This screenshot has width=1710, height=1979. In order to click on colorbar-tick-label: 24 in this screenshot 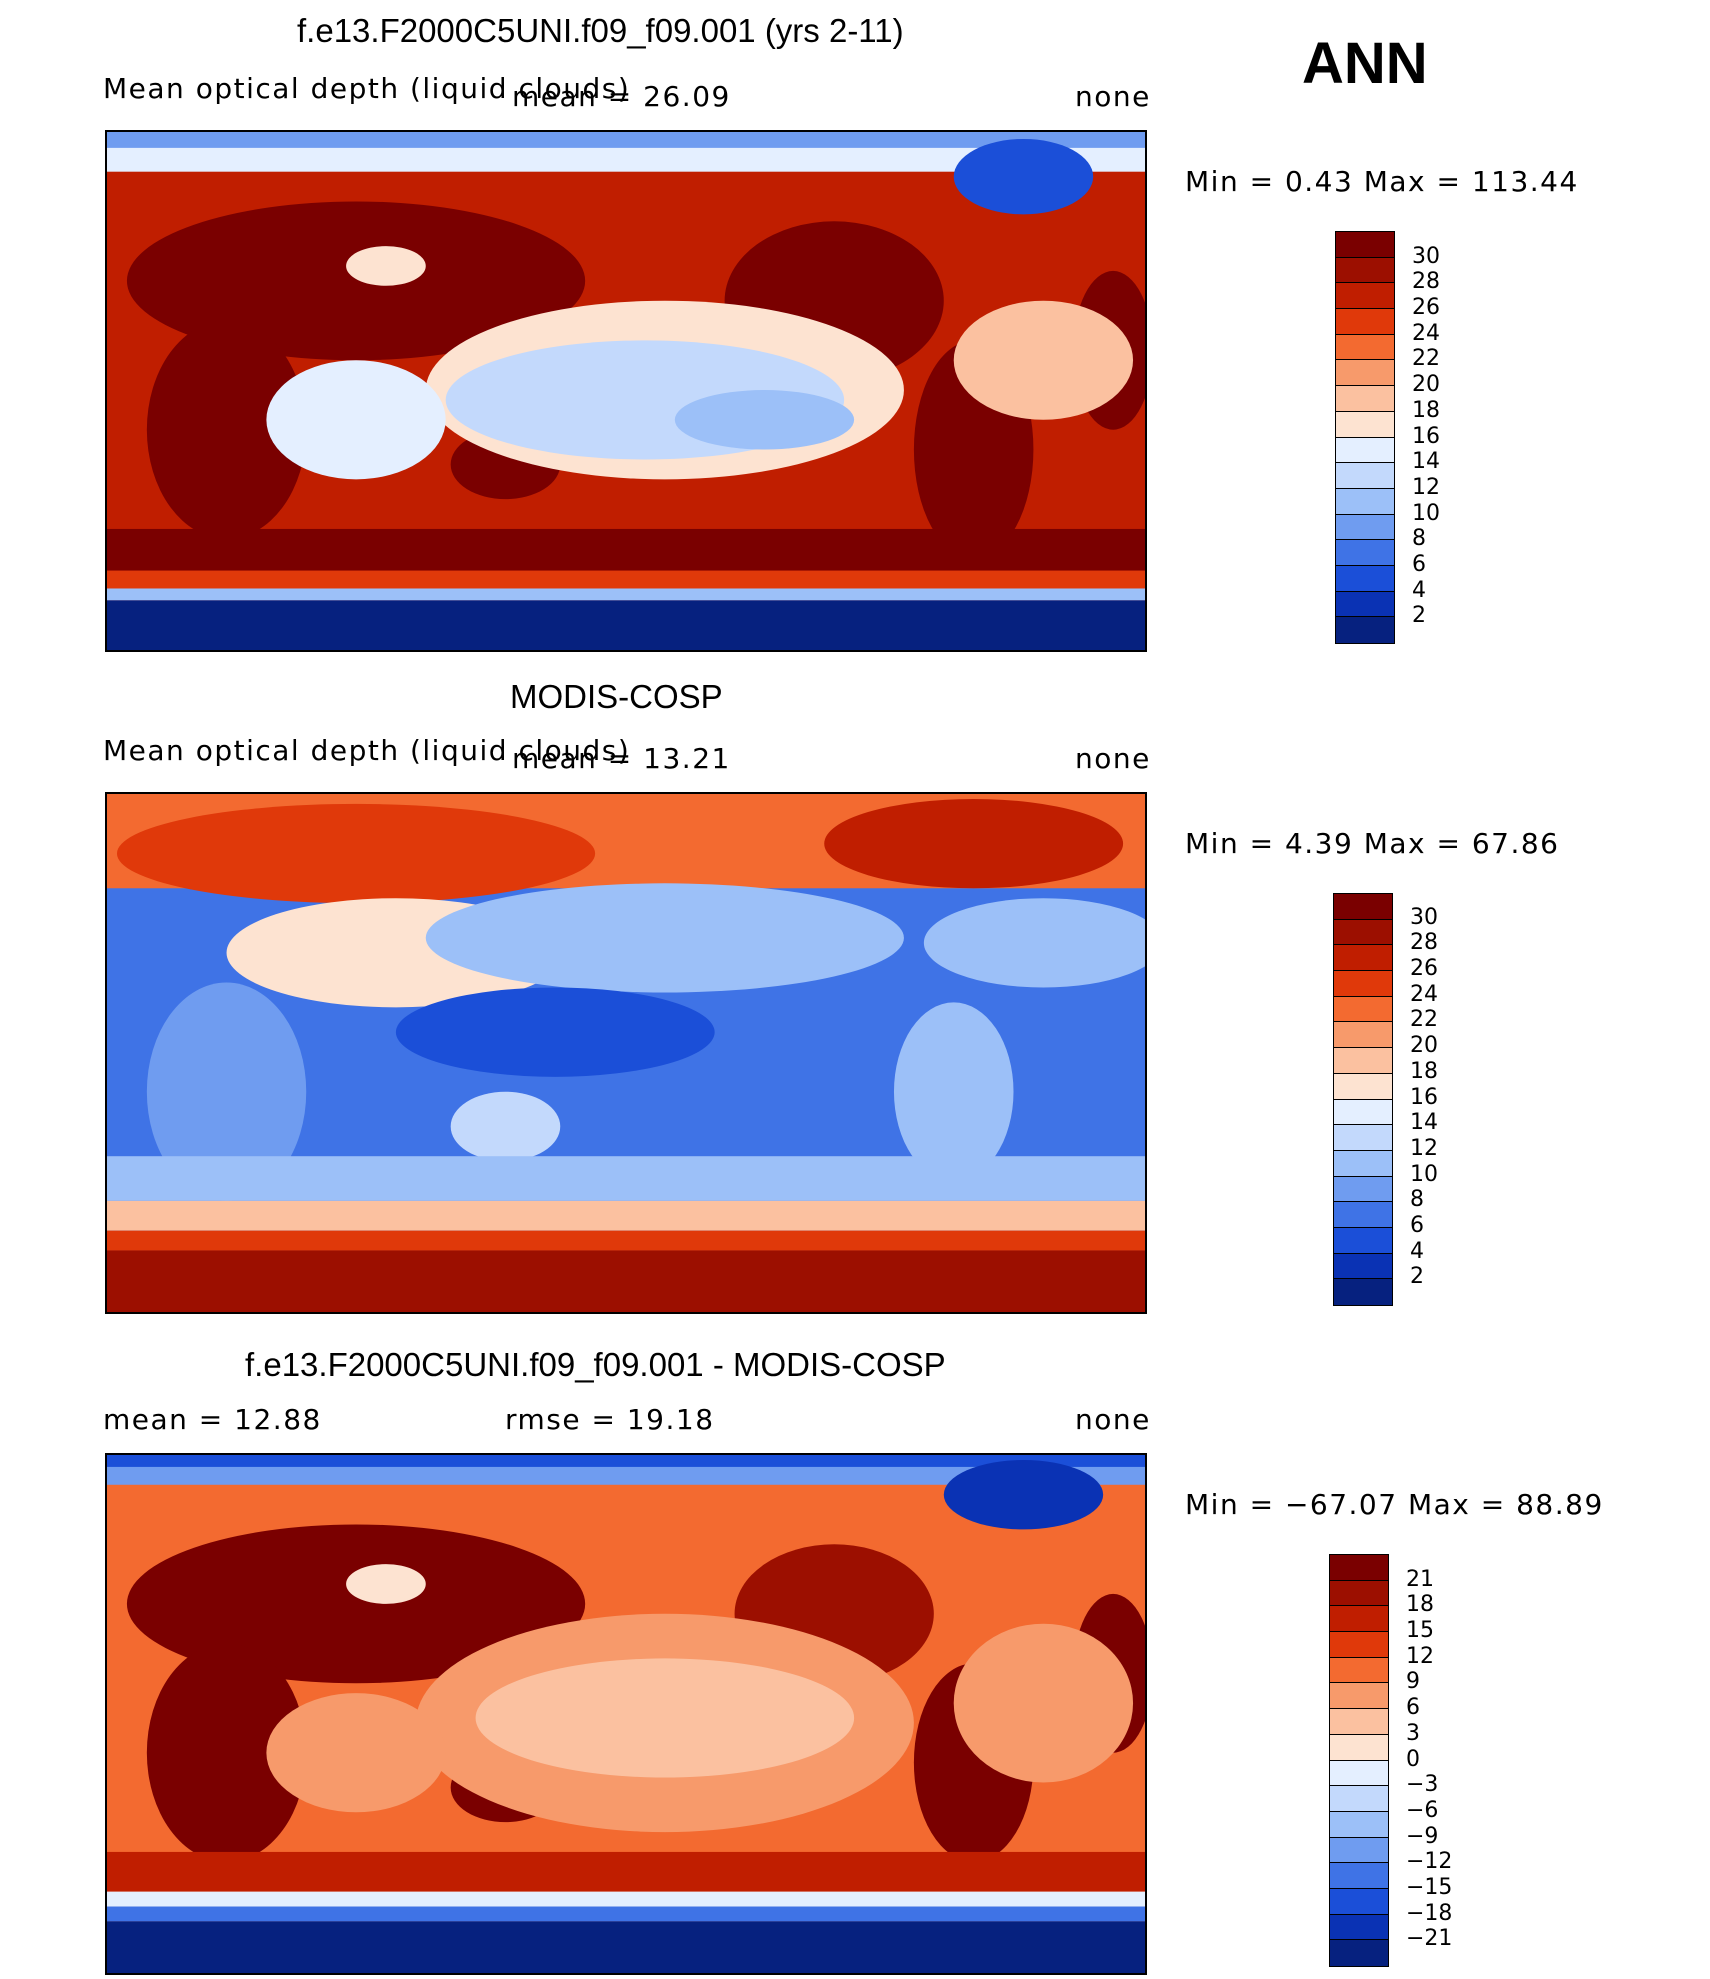, I will do `click(1424, 994)`.